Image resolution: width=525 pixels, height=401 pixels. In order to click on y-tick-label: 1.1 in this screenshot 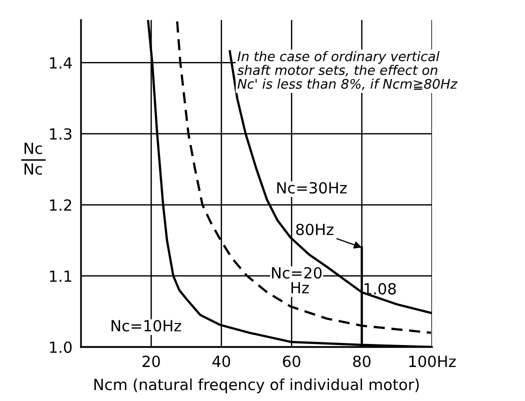, I will do `click(61, 276)`.